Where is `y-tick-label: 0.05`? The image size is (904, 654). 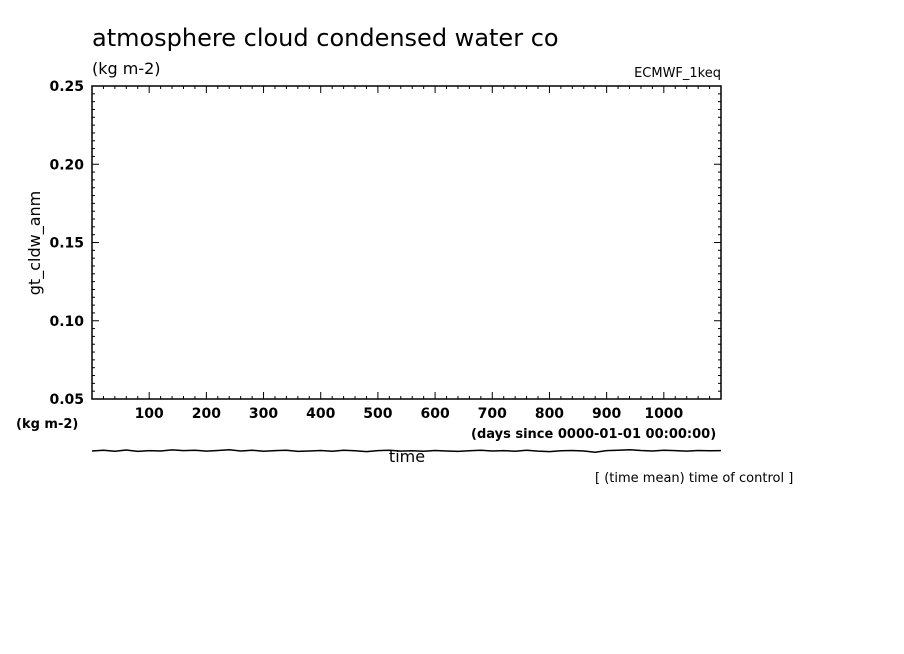
y-tick-label: 0.05 is located at coordinates (66, 400).